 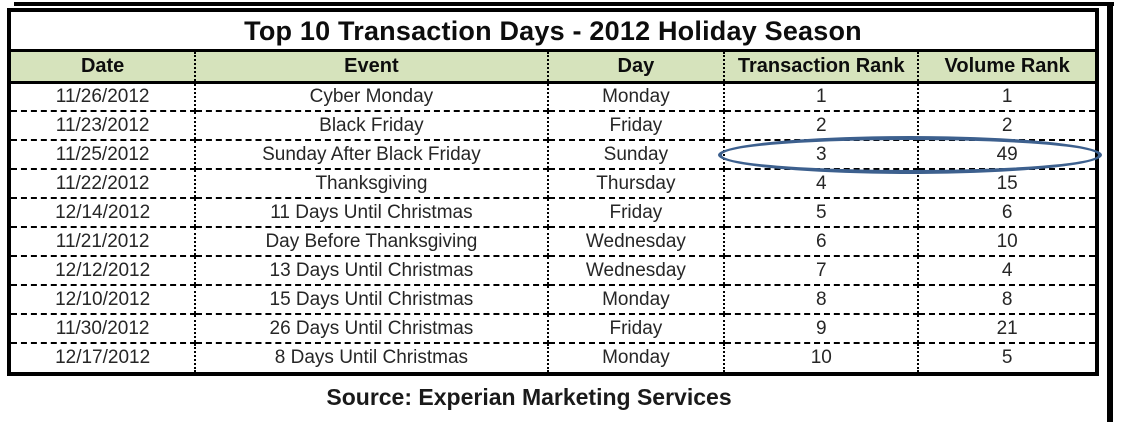 I want to click on cell-date: 11/25/2012, so click(x=103, y=154).